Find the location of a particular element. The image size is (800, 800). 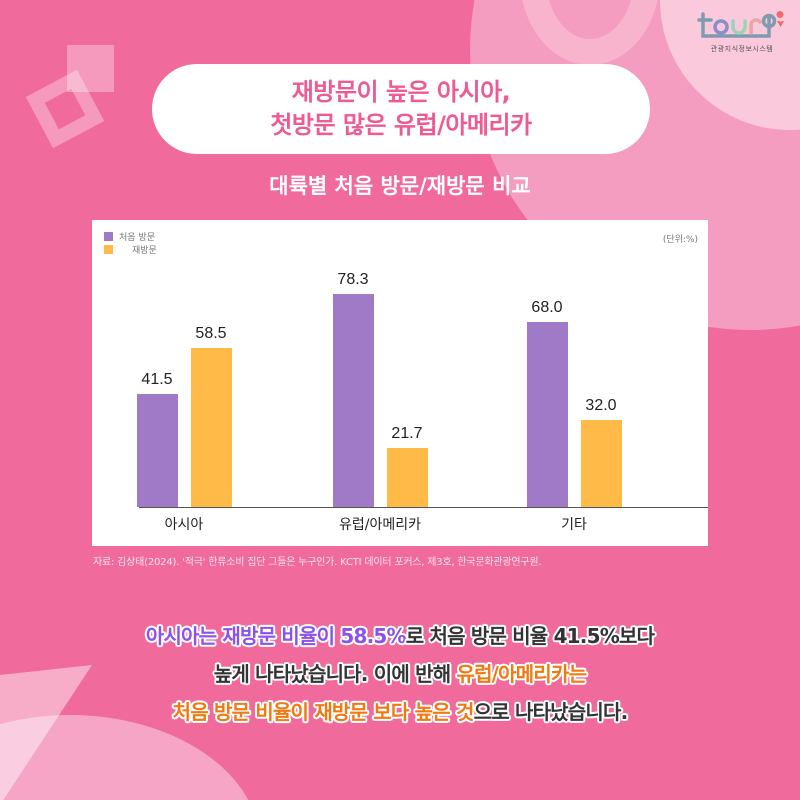

summary-line-3: 처음 방문 비율이 재방문 보다 높은 것으로 나타났습니다. is located at coordinates (400, 712).